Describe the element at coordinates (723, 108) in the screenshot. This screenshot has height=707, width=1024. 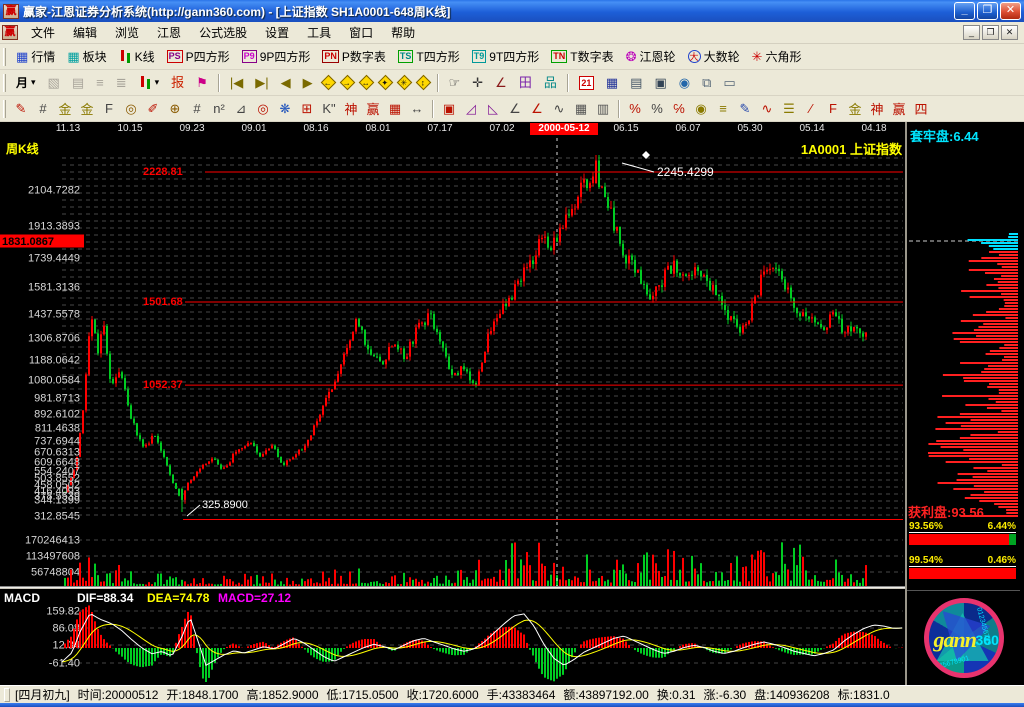
I see `draw-gold-levels: ≡` at that location.